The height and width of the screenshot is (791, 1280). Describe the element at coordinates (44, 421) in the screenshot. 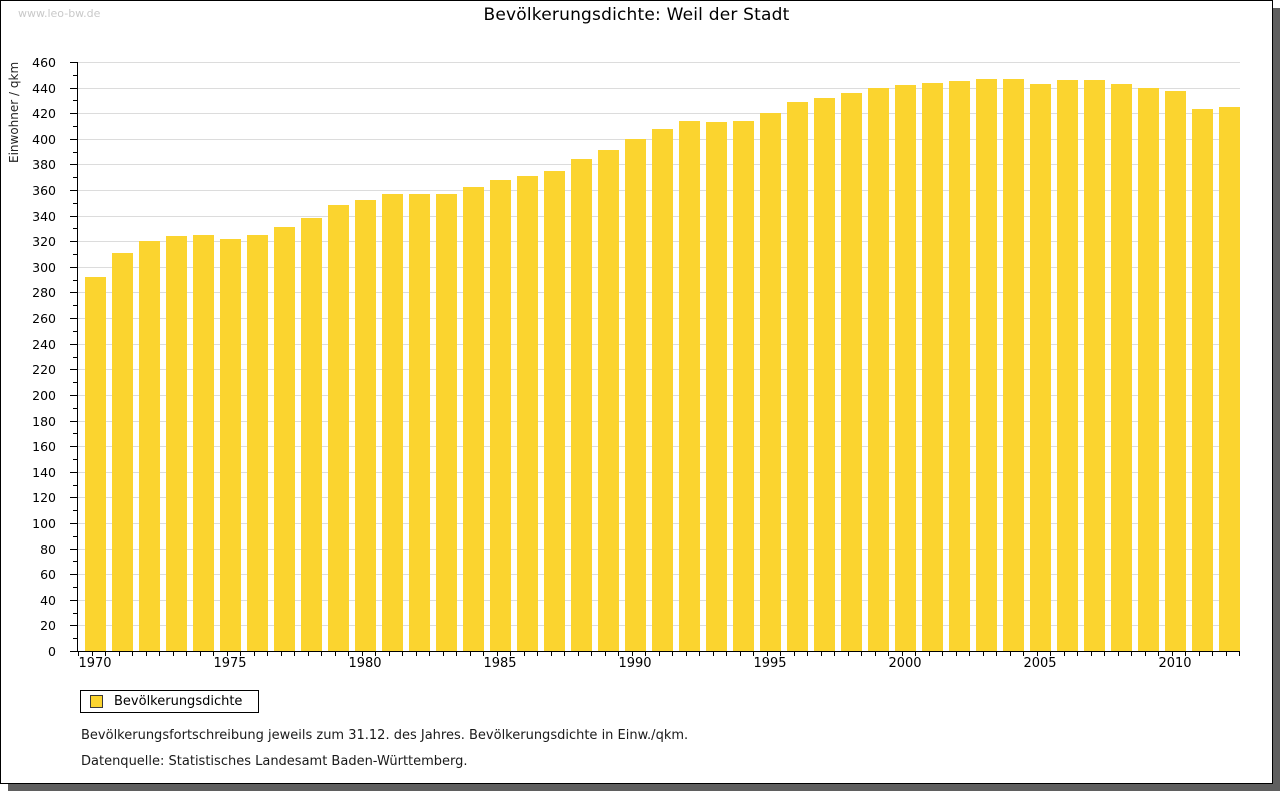

I see `y-tick-label: 180` at that location.